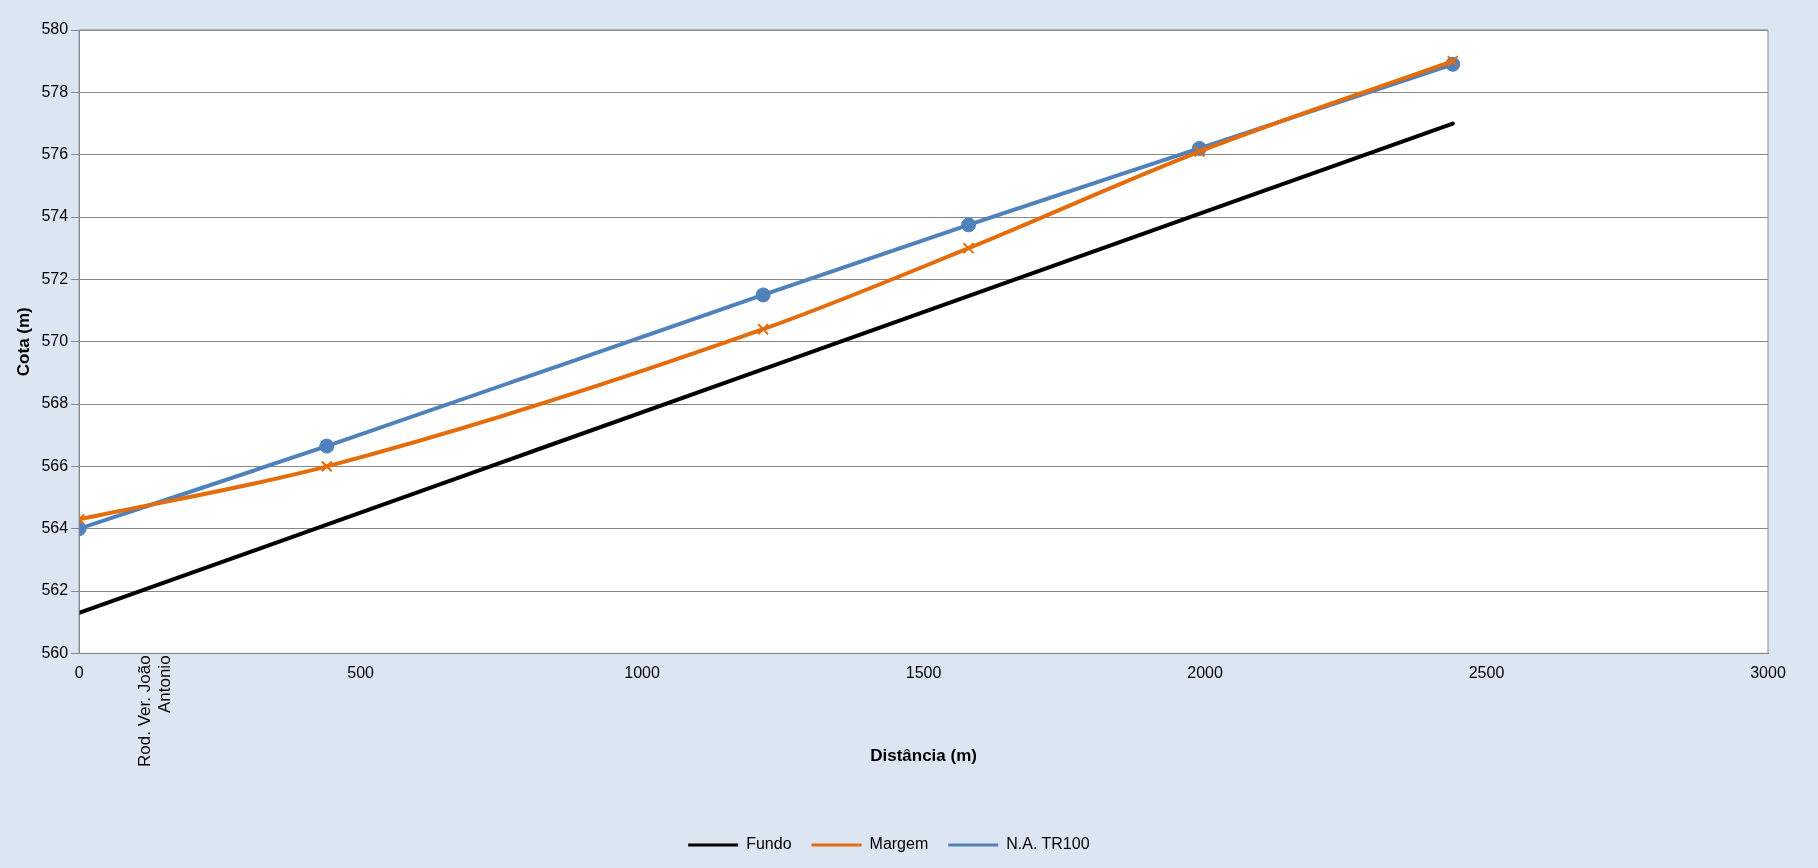 This screenshot has height=868, width=1818. I want to click on y-tick-label: 574, so click(55, 216).